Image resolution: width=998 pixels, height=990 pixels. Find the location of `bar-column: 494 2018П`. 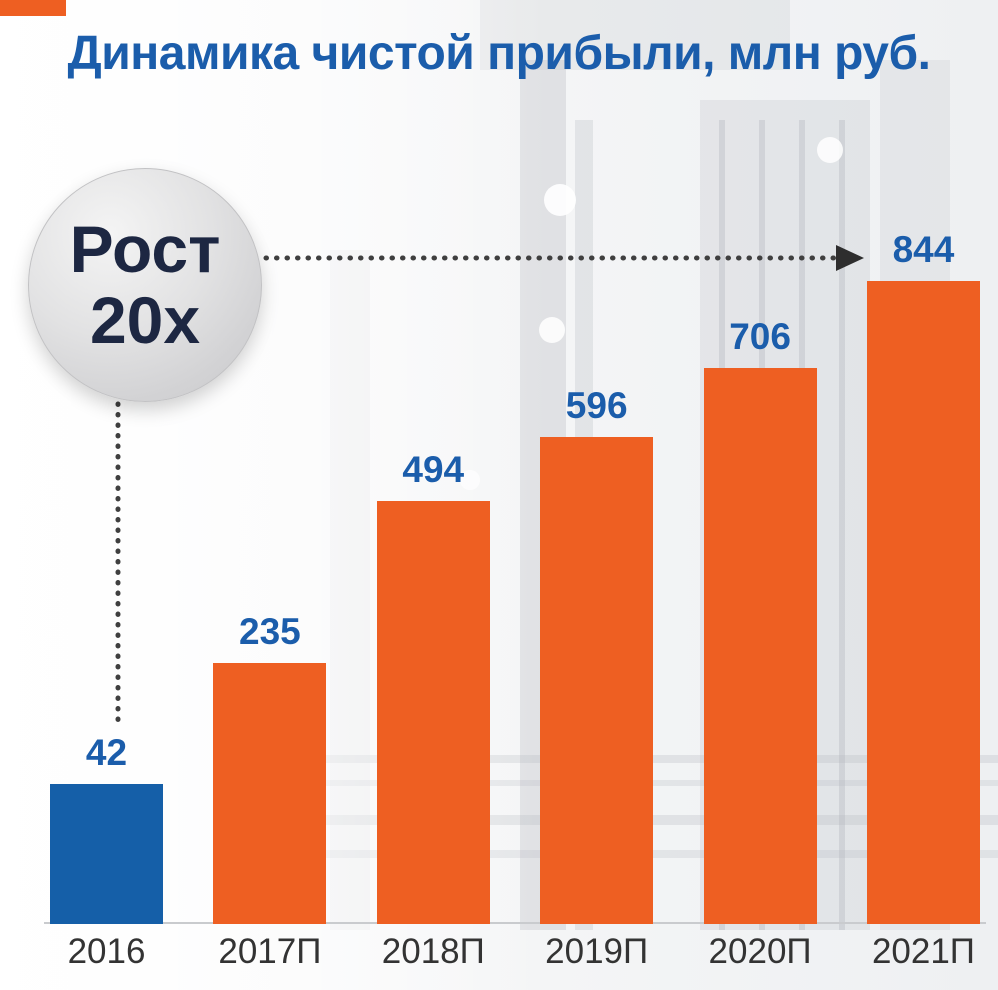

bar-column: 494 2018П is located at coordinates (433, 714).